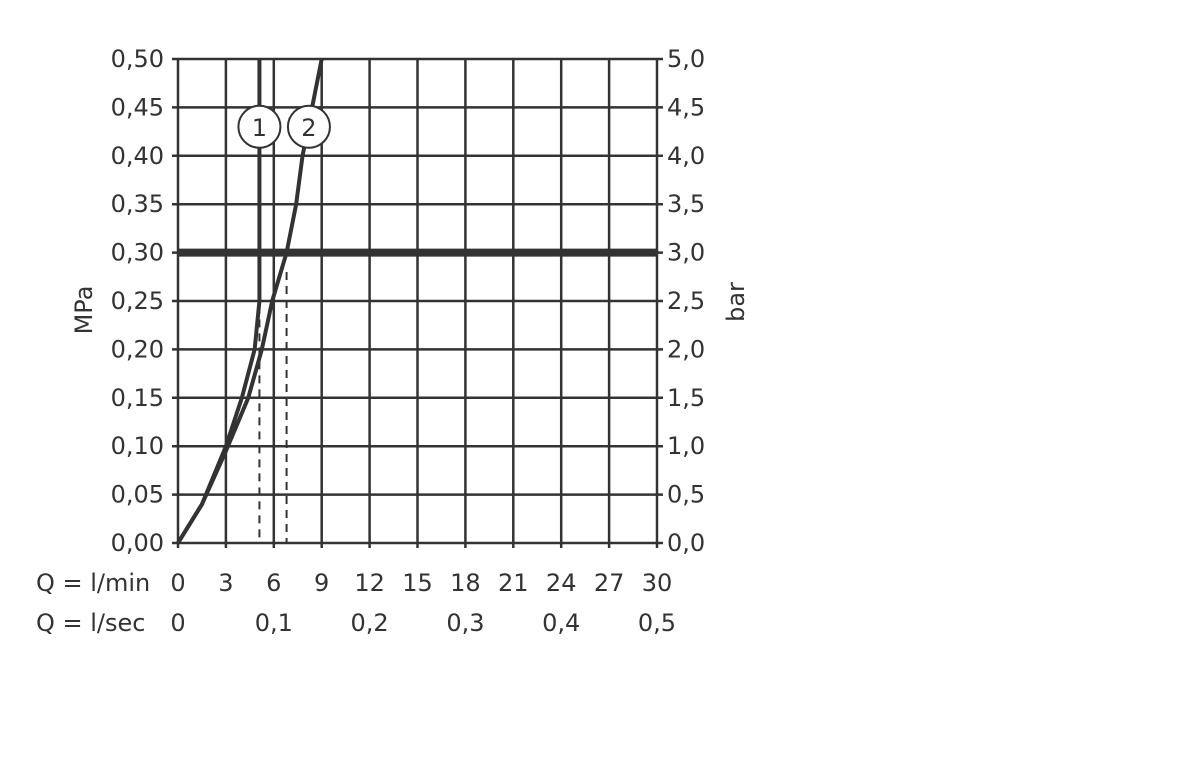 This screenshot has width=1200, height=765. I want to click on x-axis-label-lsec: Q = l/sec, so click(90, 623).